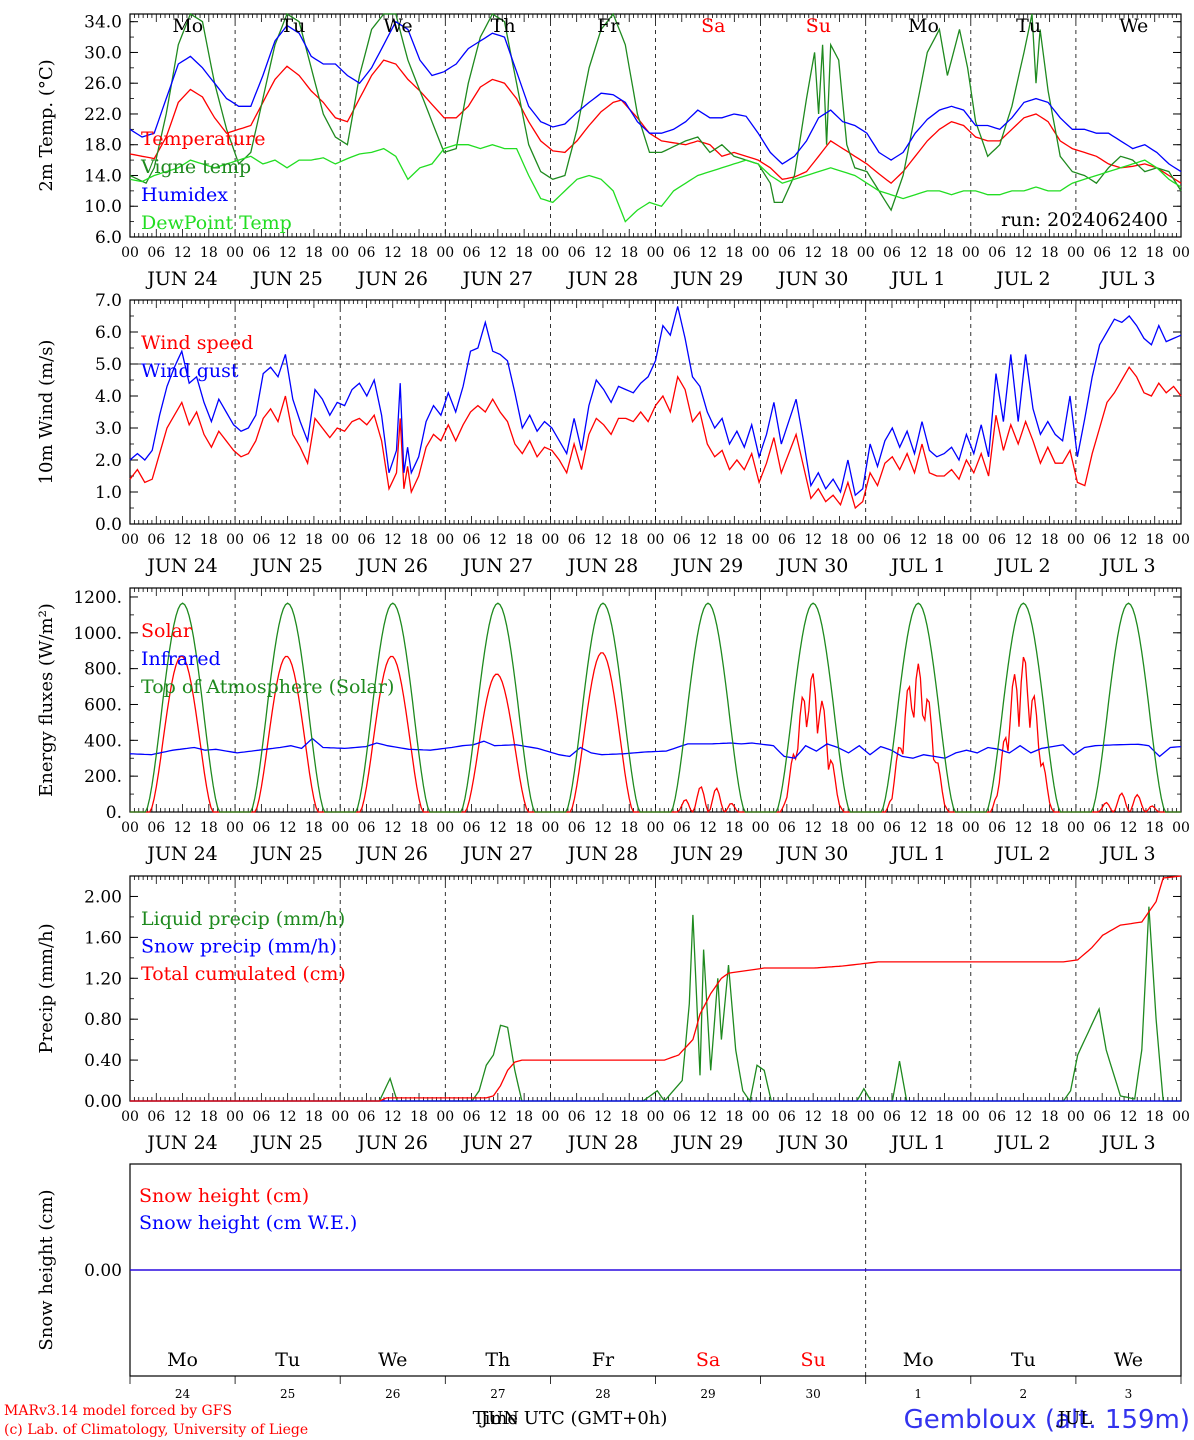  What do you see at coordinates (497, 854) in the screenshot?
I see `x-date-label: JUN 27` at bounding box center [497, 854].